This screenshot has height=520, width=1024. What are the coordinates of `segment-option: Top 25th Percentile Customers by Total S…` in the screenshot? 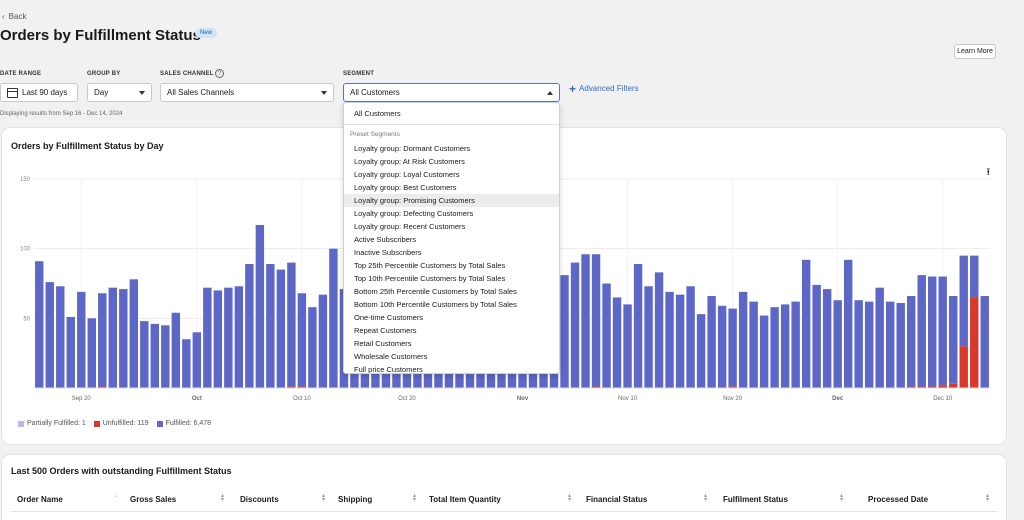 It's located at (430, 265).